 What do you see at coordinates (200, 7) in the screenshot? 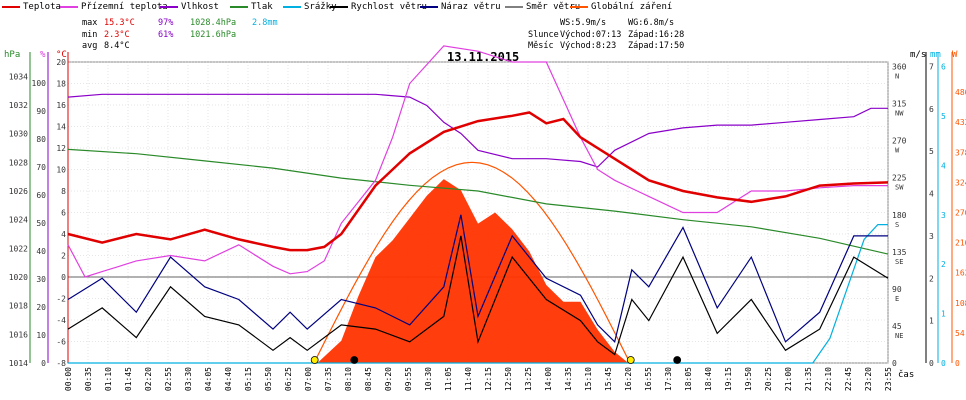
I see `legend-label: Vlhkost` at bounding box center [200, 7].